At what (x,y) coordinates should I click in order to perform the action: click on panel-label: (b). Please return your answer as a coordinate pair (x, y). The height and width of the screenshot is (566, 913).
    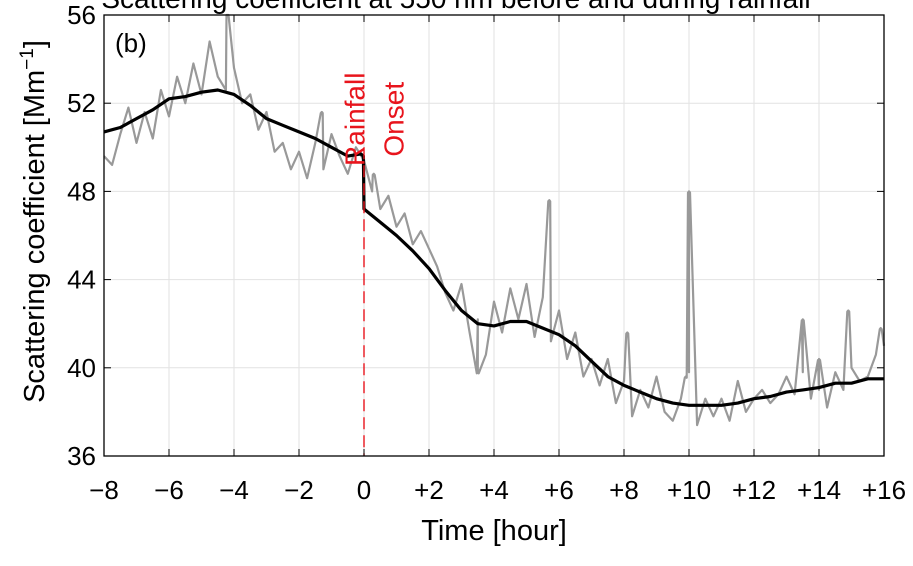
    Looking at the image, I should click on (131, 43).